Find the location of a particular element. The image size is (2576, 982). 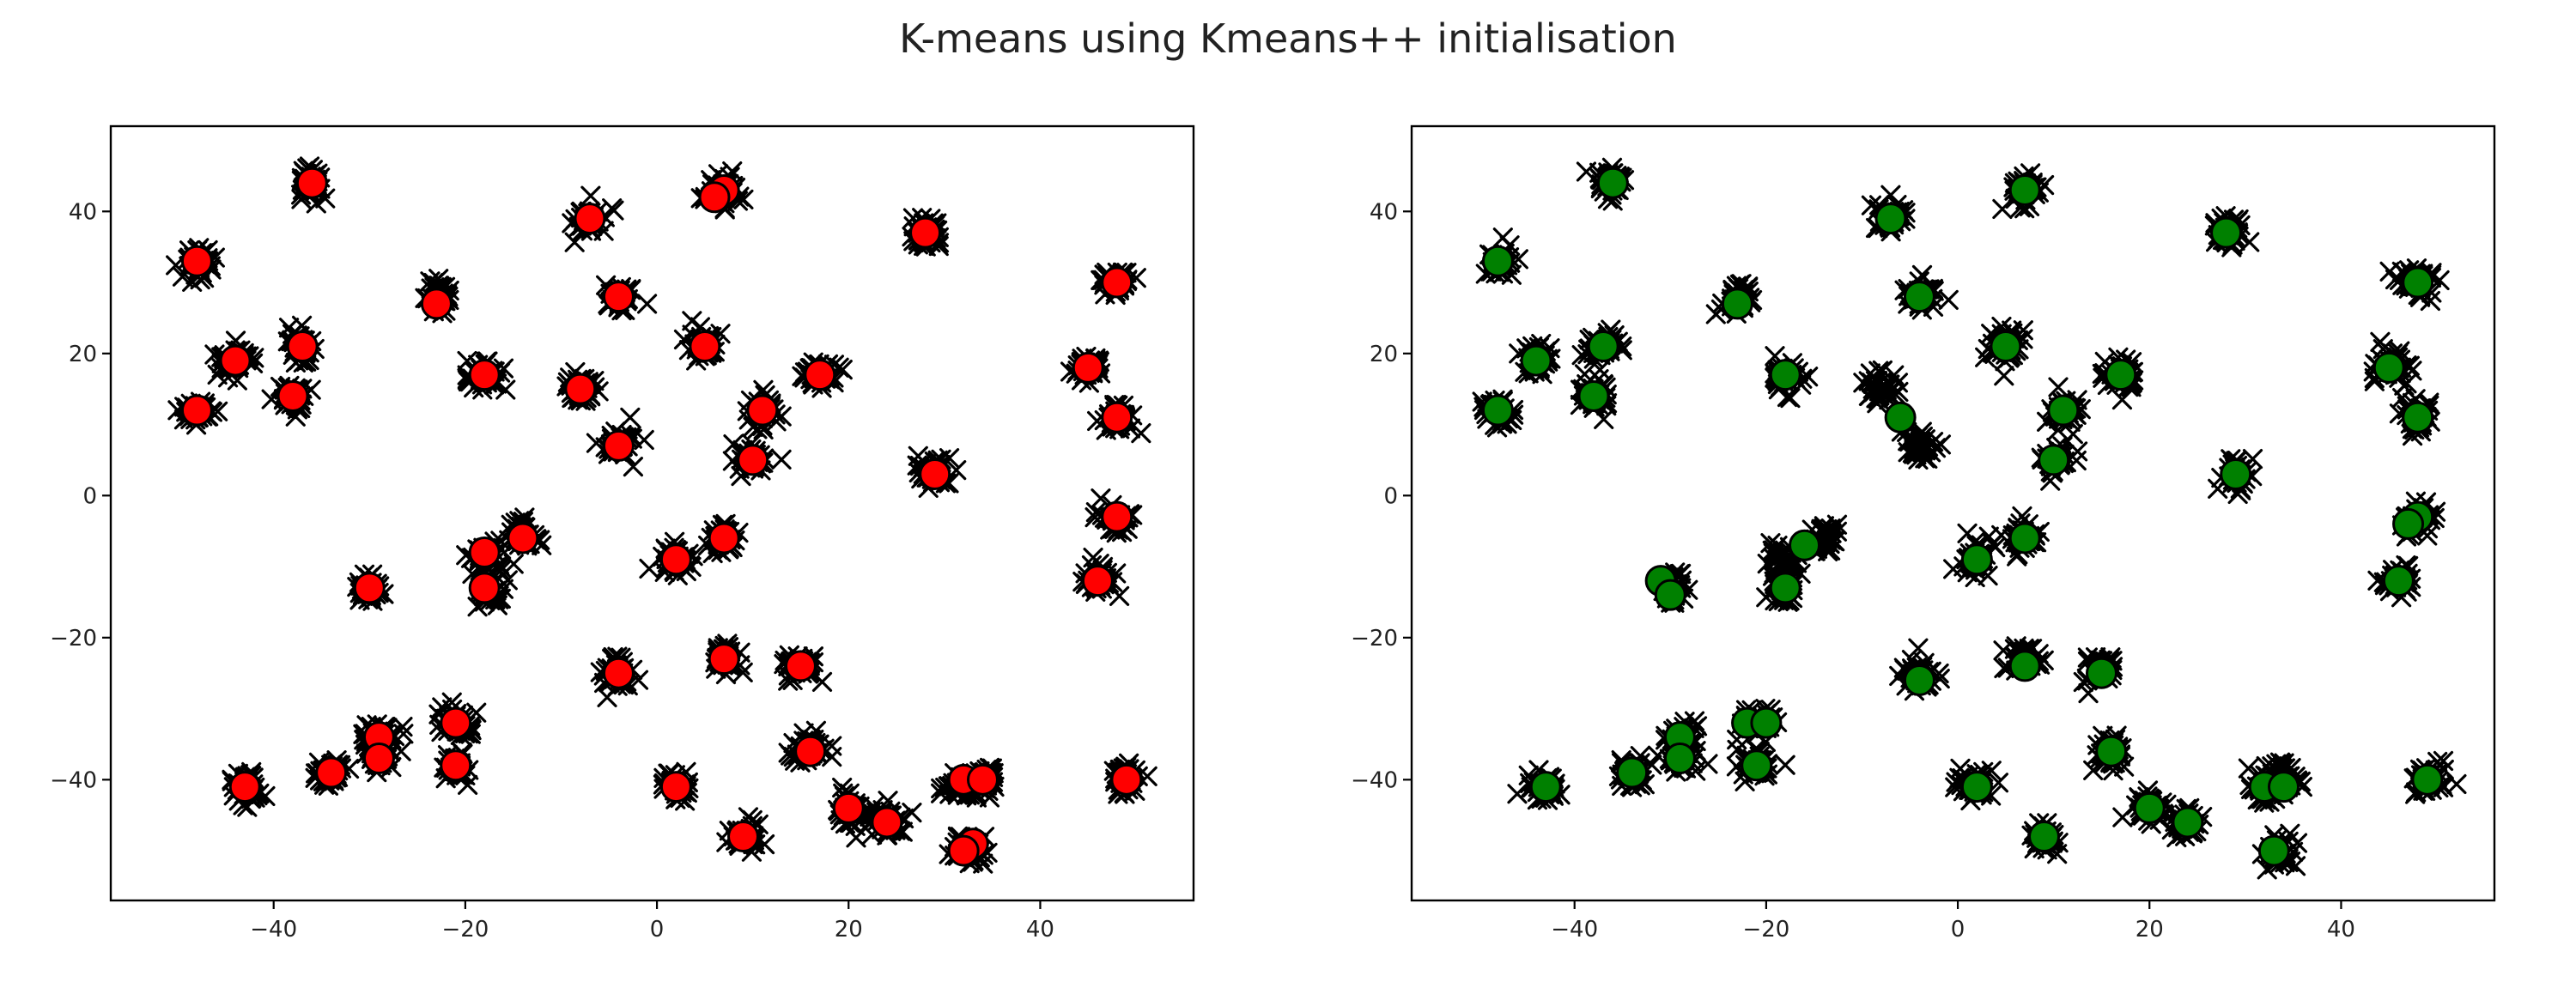

right-x-tick-label: 20 is located at coordinates (2150, 930).